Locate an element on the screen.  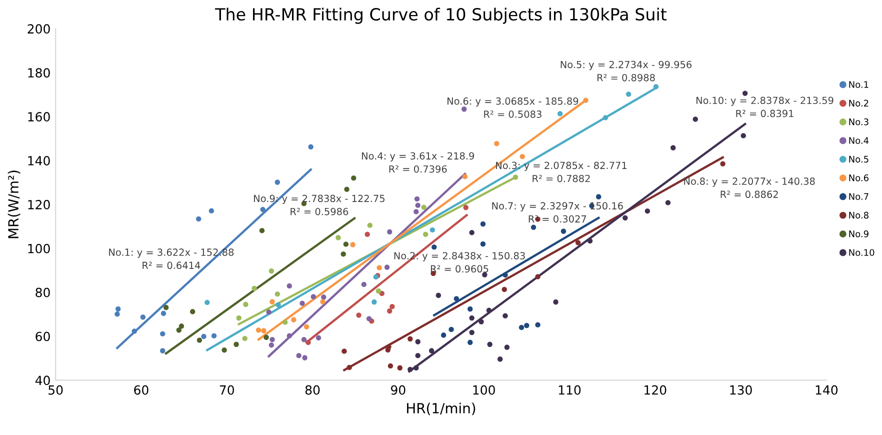
y-tick-label: 60 is located at coordinates (43, 337).